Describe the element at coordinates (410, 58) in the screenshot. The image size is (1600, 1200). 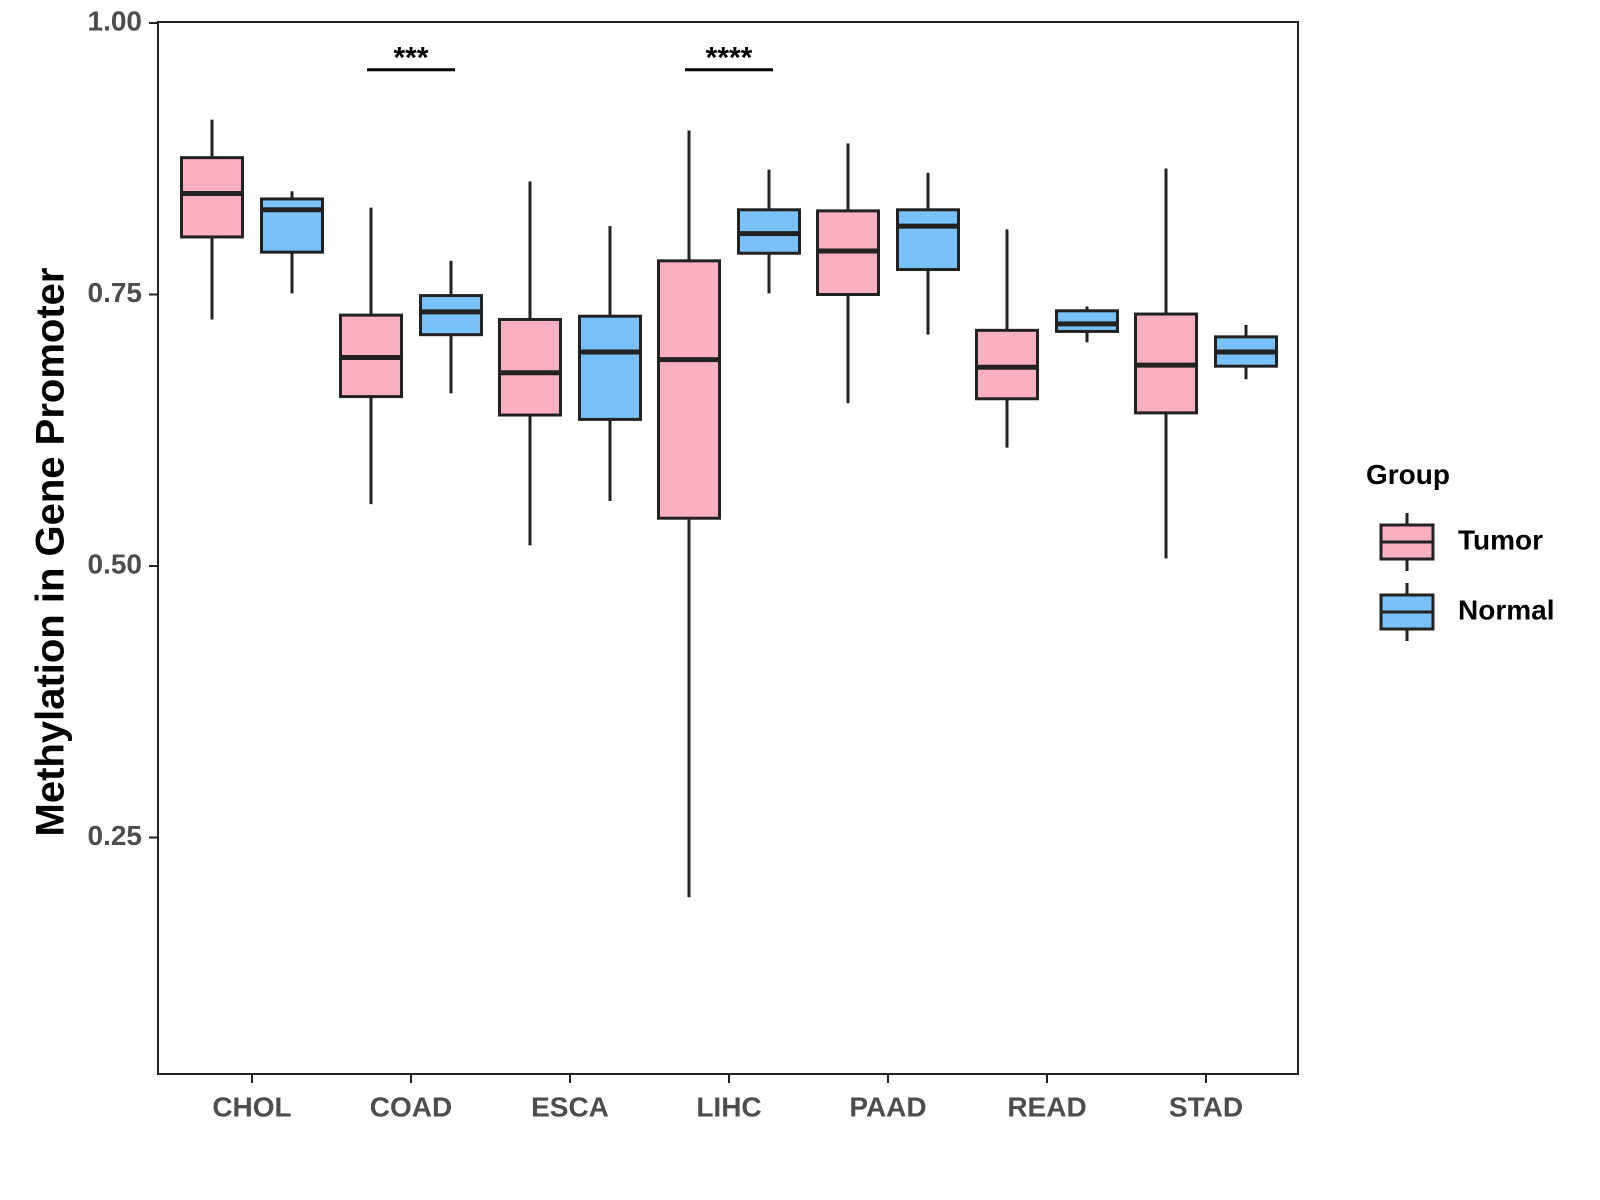
I see `significance-label-coad: ***` at that location.